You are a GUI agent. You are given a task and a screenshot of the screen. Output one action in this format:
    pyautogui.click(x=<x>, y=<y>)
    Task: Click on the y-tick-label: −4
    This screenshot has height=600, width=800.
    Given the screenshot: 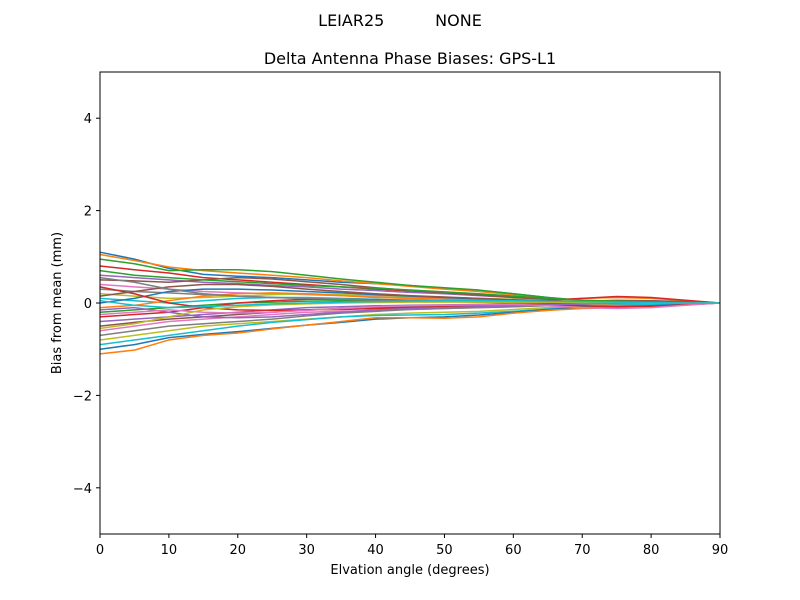 What is the action you would take?
    pyautogui.click(x=82, y=489)
    